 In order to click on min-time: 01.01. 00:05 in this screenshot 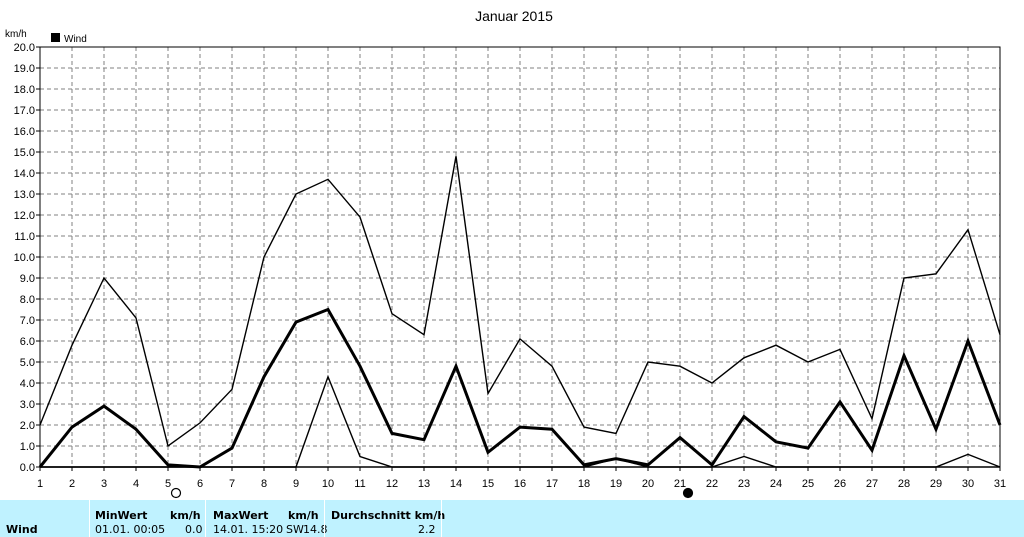, I will do `click(130, 529)`.